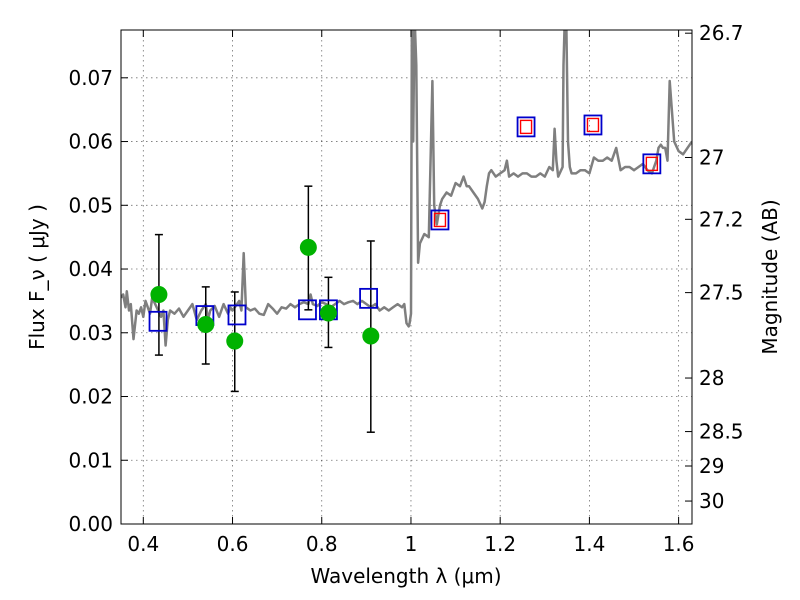 The image size is (800, 600). Describe the element at coordinates (90, 397) in the screenshot. I see `y-tick-label: 0.02` at that location.